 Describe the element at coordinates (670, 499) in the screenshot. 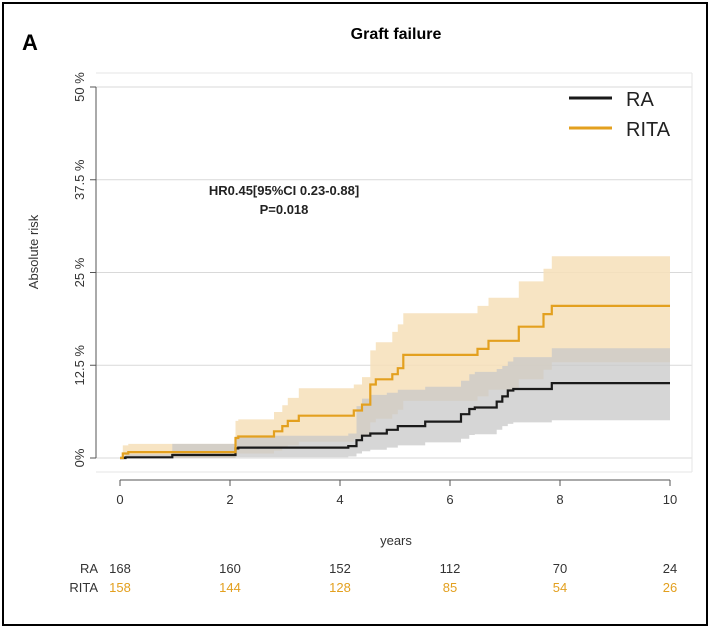

I see `x-tick-label-5: 10` at that location.